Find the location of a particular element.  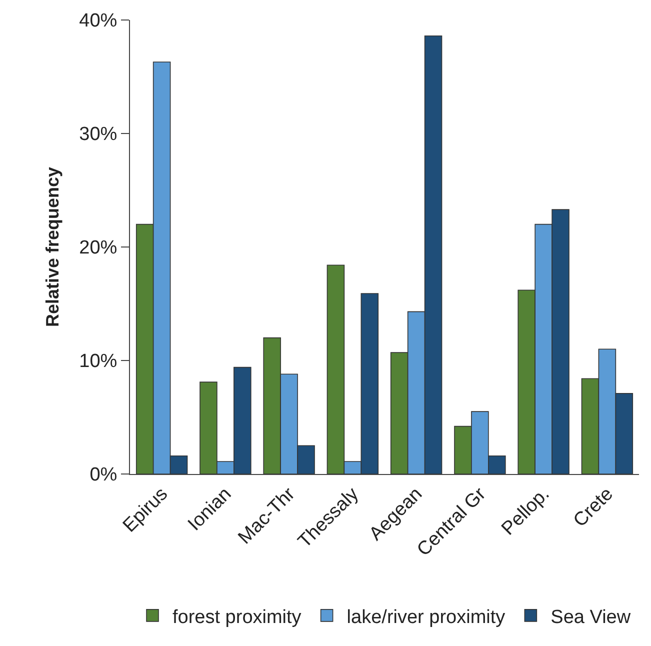

y-tick-label: 40% is located at coordinates (98, 21).